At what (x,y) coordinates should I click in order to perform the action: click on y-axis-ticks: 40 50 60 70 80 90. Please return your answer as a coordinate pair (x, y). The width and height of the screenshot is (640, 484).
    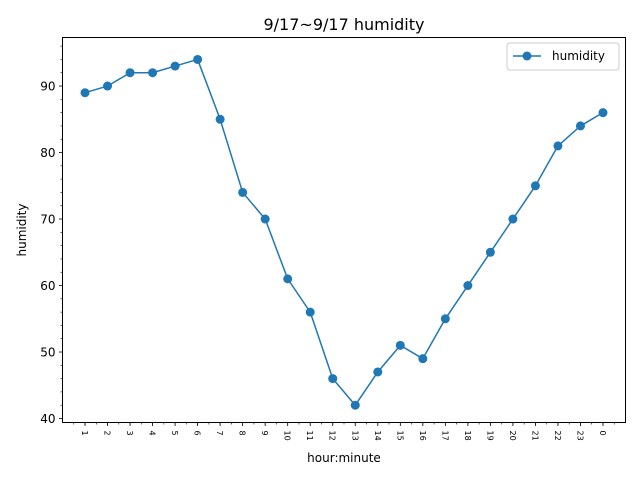
    Looking at the image, I should click on (51, 253).